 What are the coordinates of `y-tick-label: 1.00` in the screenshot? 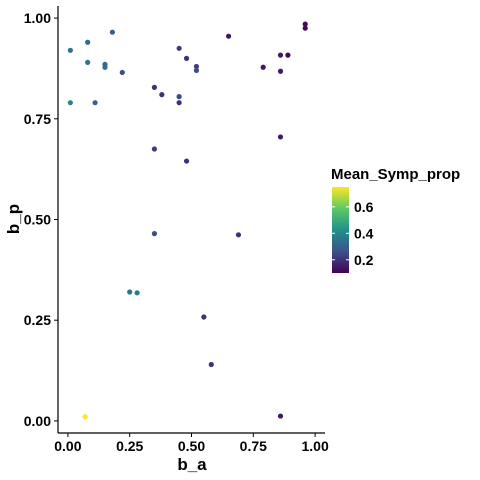 It's located at (37, 18).